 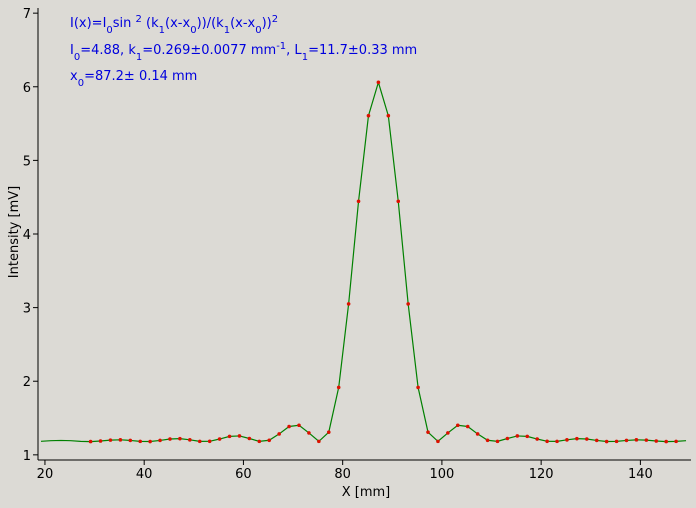 I want to click on y-tick-label: 3, so click(x=27, y=309).